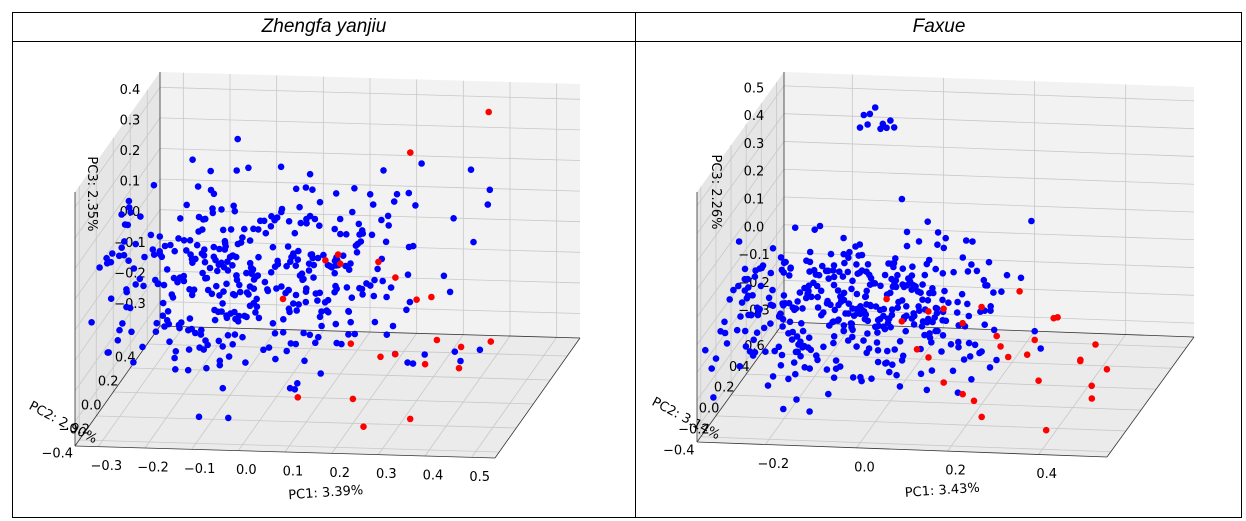 Image resolution: width=1246 pixels, height=521 pixels. What do you see at coordinates (433, 476) in the screenshot?
I see `x-tick-label: 0.4` at bounding box center [433, 476].